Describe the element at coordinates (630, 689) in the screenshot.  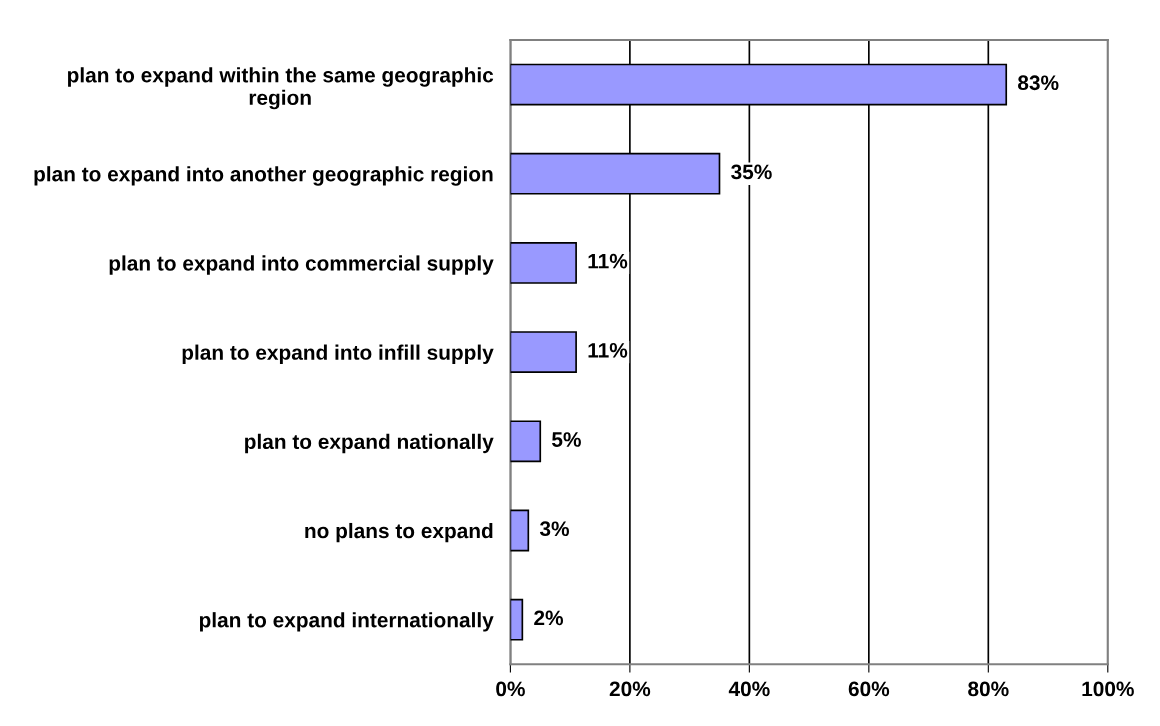
I see `x-tick-label: 20%` at that location.